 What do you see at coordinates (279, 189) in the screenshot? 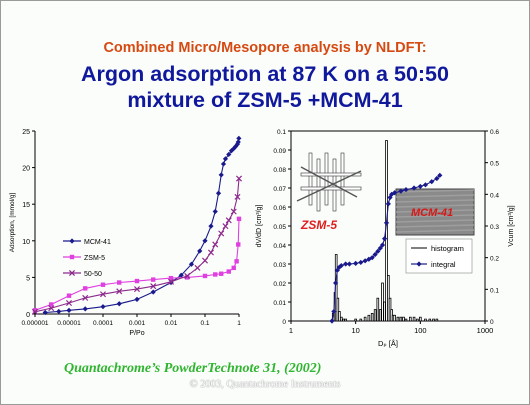
I see `y-tick-label: 0.07` at bounding box center [279, 189].